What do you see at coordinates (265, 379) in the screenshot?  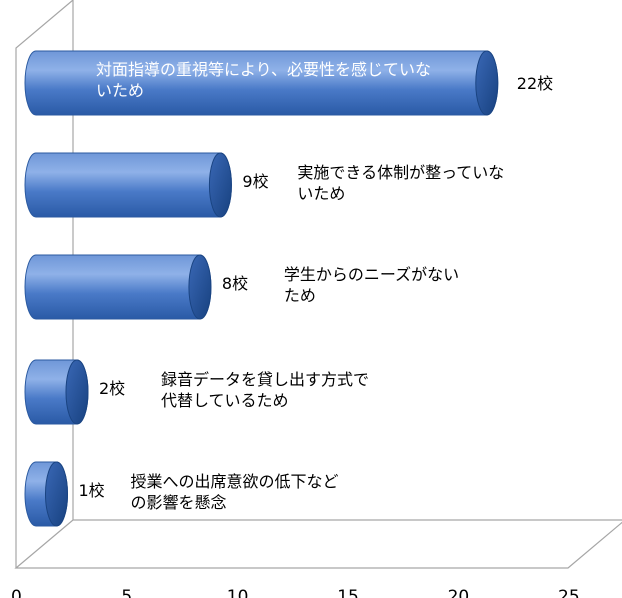 I see `category-label-line: 録音データを貸し出す方式で` at bounding box center [265, 379].